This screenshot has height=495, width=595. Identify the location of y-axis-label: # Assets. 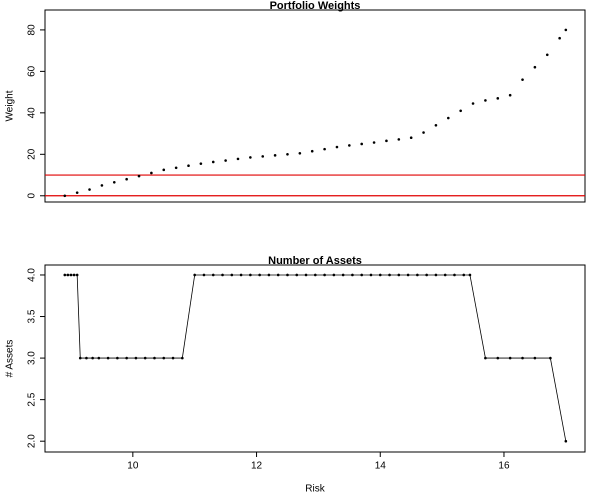
(10, 359).